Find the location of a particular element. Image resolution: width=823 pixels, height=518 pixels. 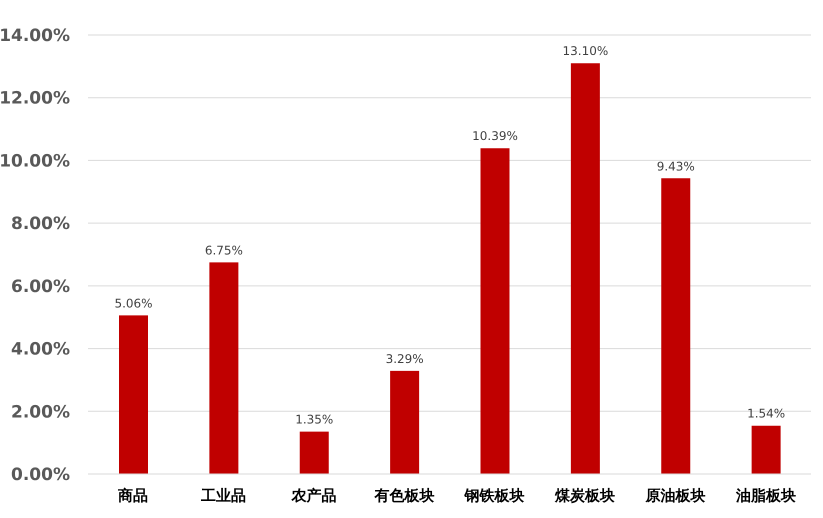

data-label: 6.75% is located at coordinates (223, 250).